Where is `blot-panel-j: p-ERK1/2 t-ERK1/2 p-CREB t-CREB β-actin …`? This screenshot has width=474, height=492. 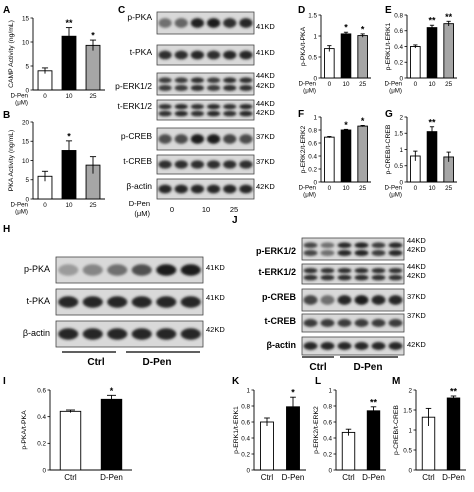 blot-panel-j: p-ERK1/2 t-ERK1/2 p-CREB t-CREB β-actin … is located at coordinates (341, 304).